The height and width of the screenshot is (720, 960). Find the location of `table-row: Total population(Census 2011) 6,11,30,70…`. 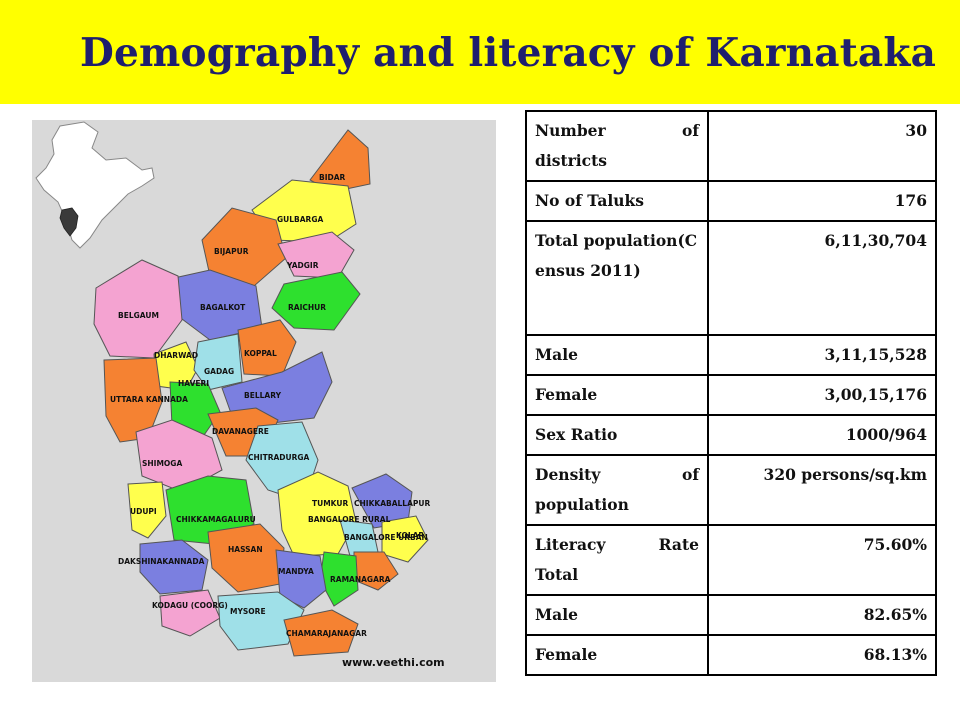

table-row: Total population(Census 2011) 6,11,30,70… is located at coordinates (731, 278).